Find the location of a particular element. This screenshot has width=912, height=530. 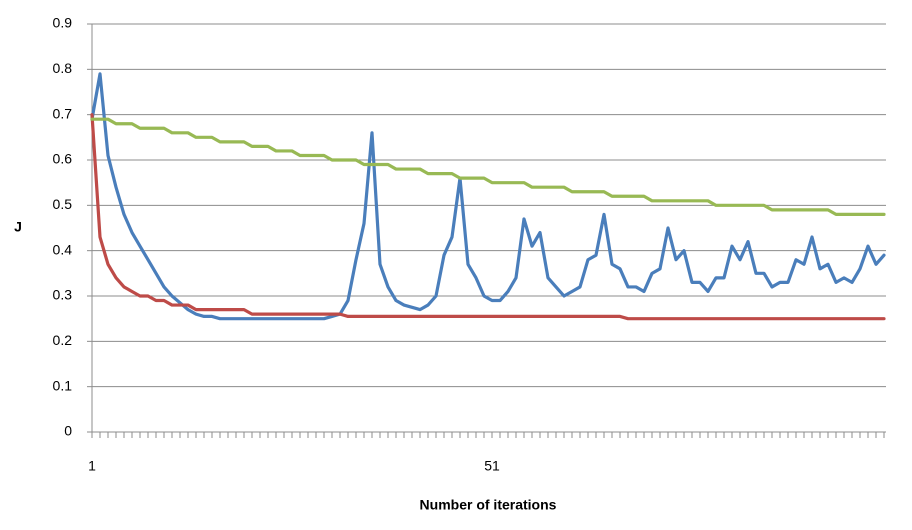

y-tick-label: 0.9 is located at coordinates (63, 23).